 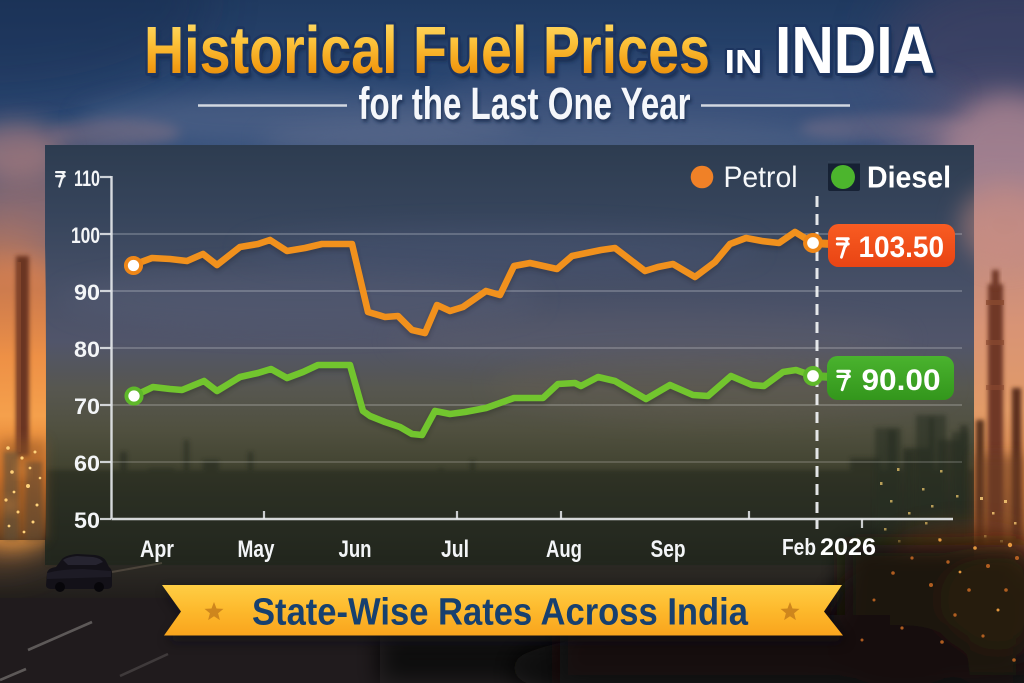 What do you see at coordinates (87, 406) in the screenshot?
I see `svg-text: 70` at bounding box center [87, 406].